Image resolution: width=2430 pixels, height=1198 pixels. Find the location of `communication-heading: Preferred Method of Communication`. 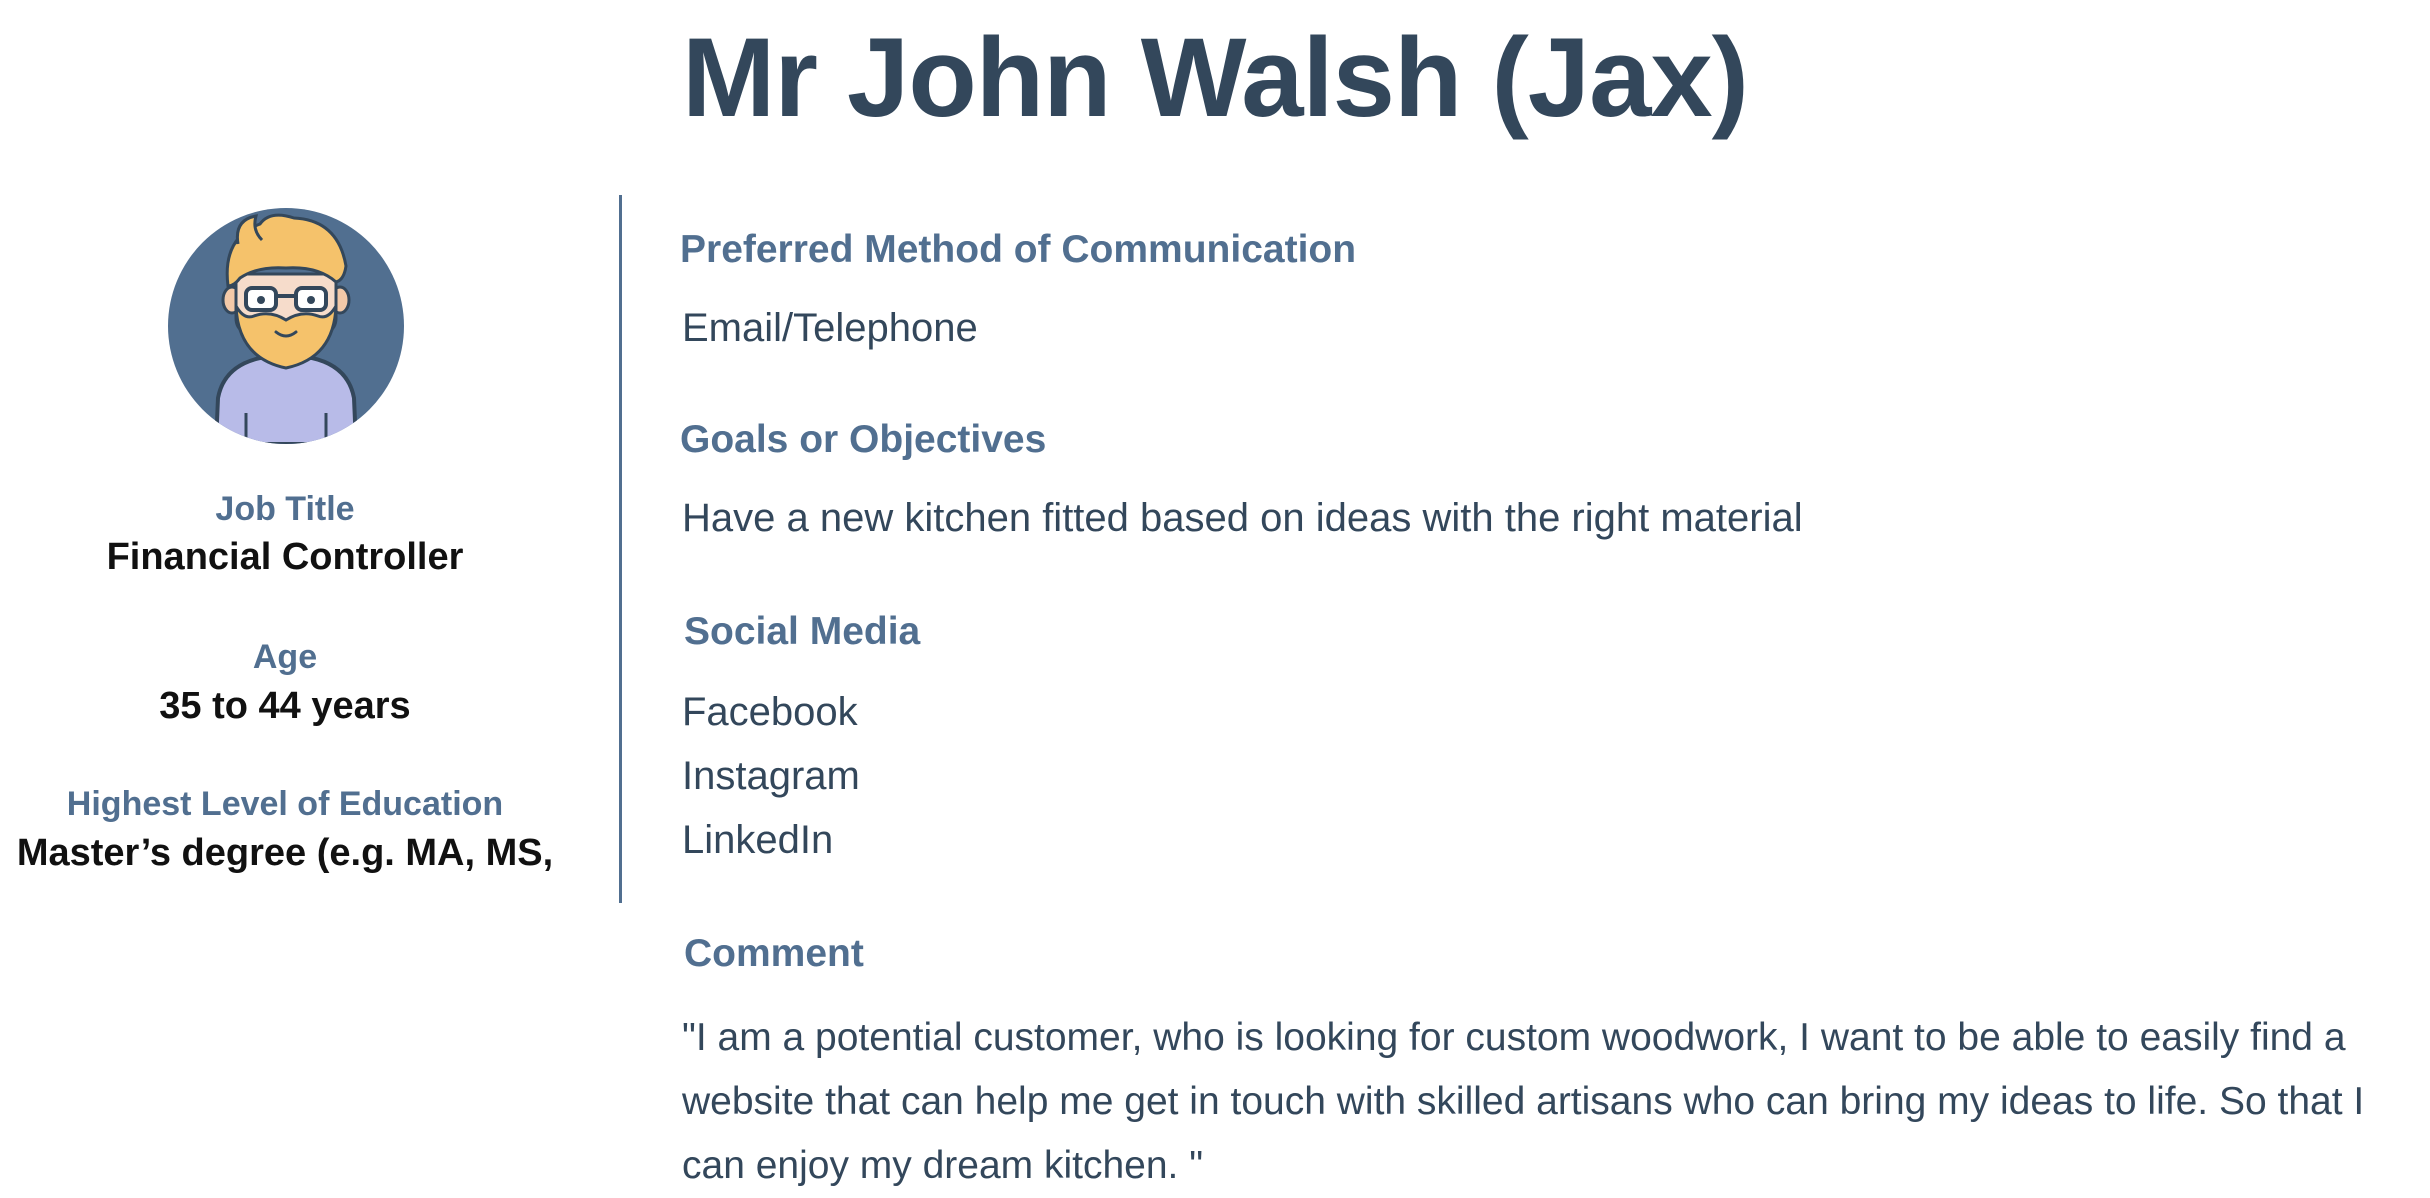

communication-heading: Preferred Method of Communication is located at coordinates (1018, 249).